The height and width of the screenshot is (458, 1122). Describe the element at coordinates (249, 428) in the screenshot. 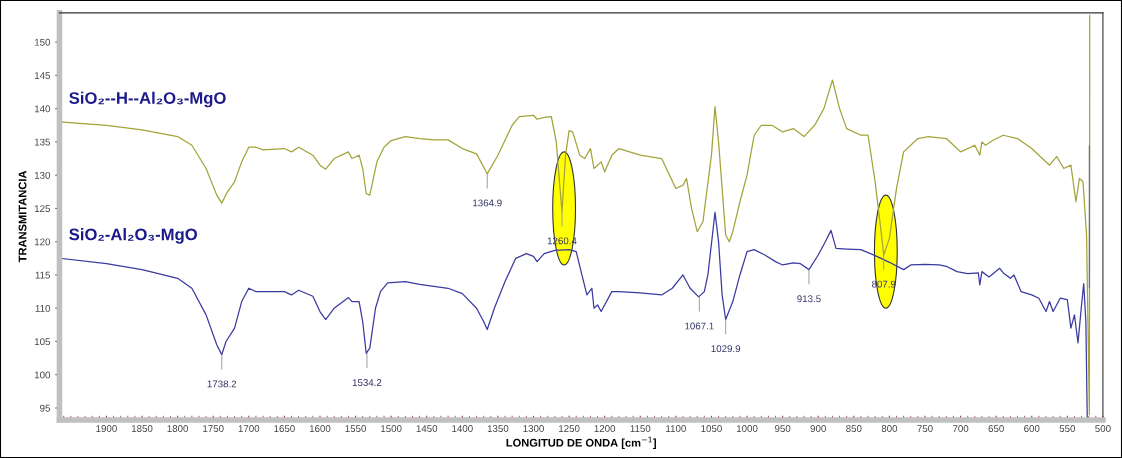

I see `x-tick-label: 1700` at that location.